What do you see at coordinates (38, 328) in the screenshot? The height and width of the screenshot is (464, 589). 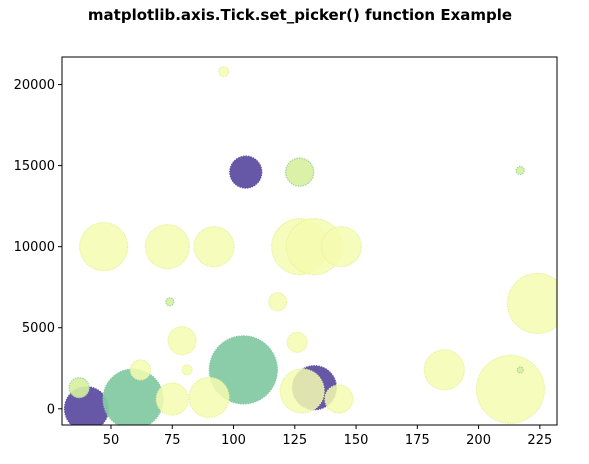 I see `y-tick-label: 5000` at bounding box center [38, 328].